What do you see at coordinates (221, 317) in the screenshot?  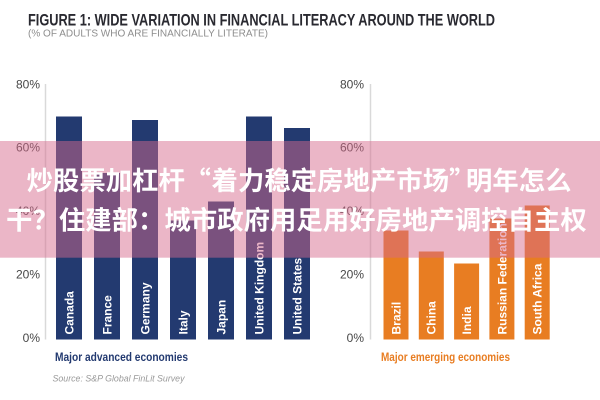 I see `svg-text: Japan` at bounding box center [221, 317].